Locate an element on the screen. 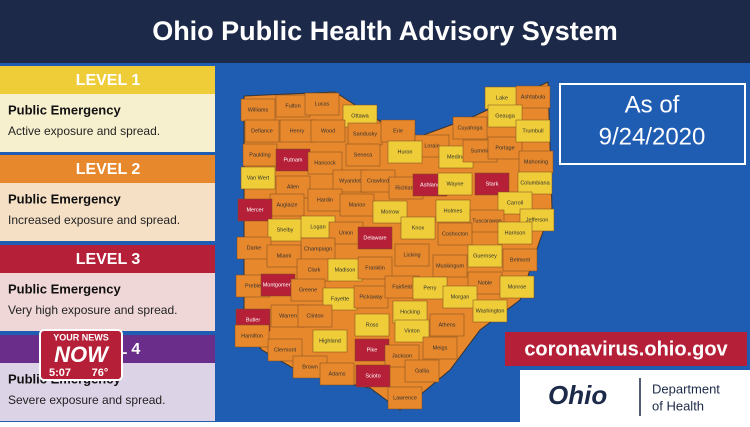 The width and height of the screenshot is (750, 427). website-box is located at coordinates (626, 349).